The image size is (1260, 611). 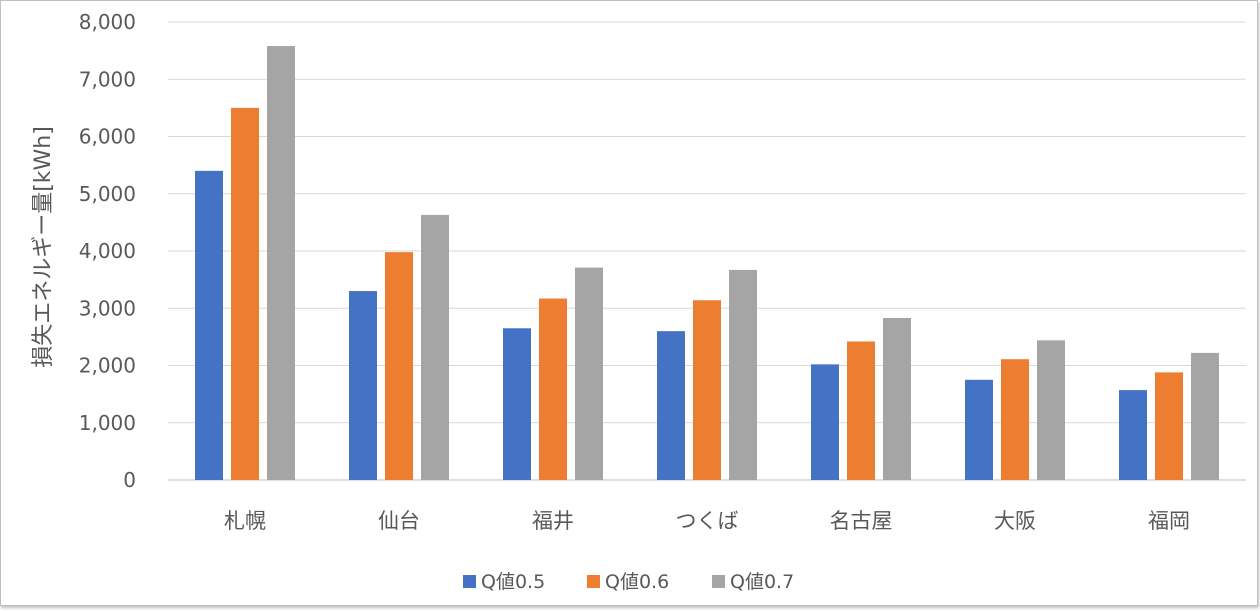 What do you see at coordinates (129, 480) in the screenshot?
I see `y-tick-label: 0` at bounding box center [129, 480].